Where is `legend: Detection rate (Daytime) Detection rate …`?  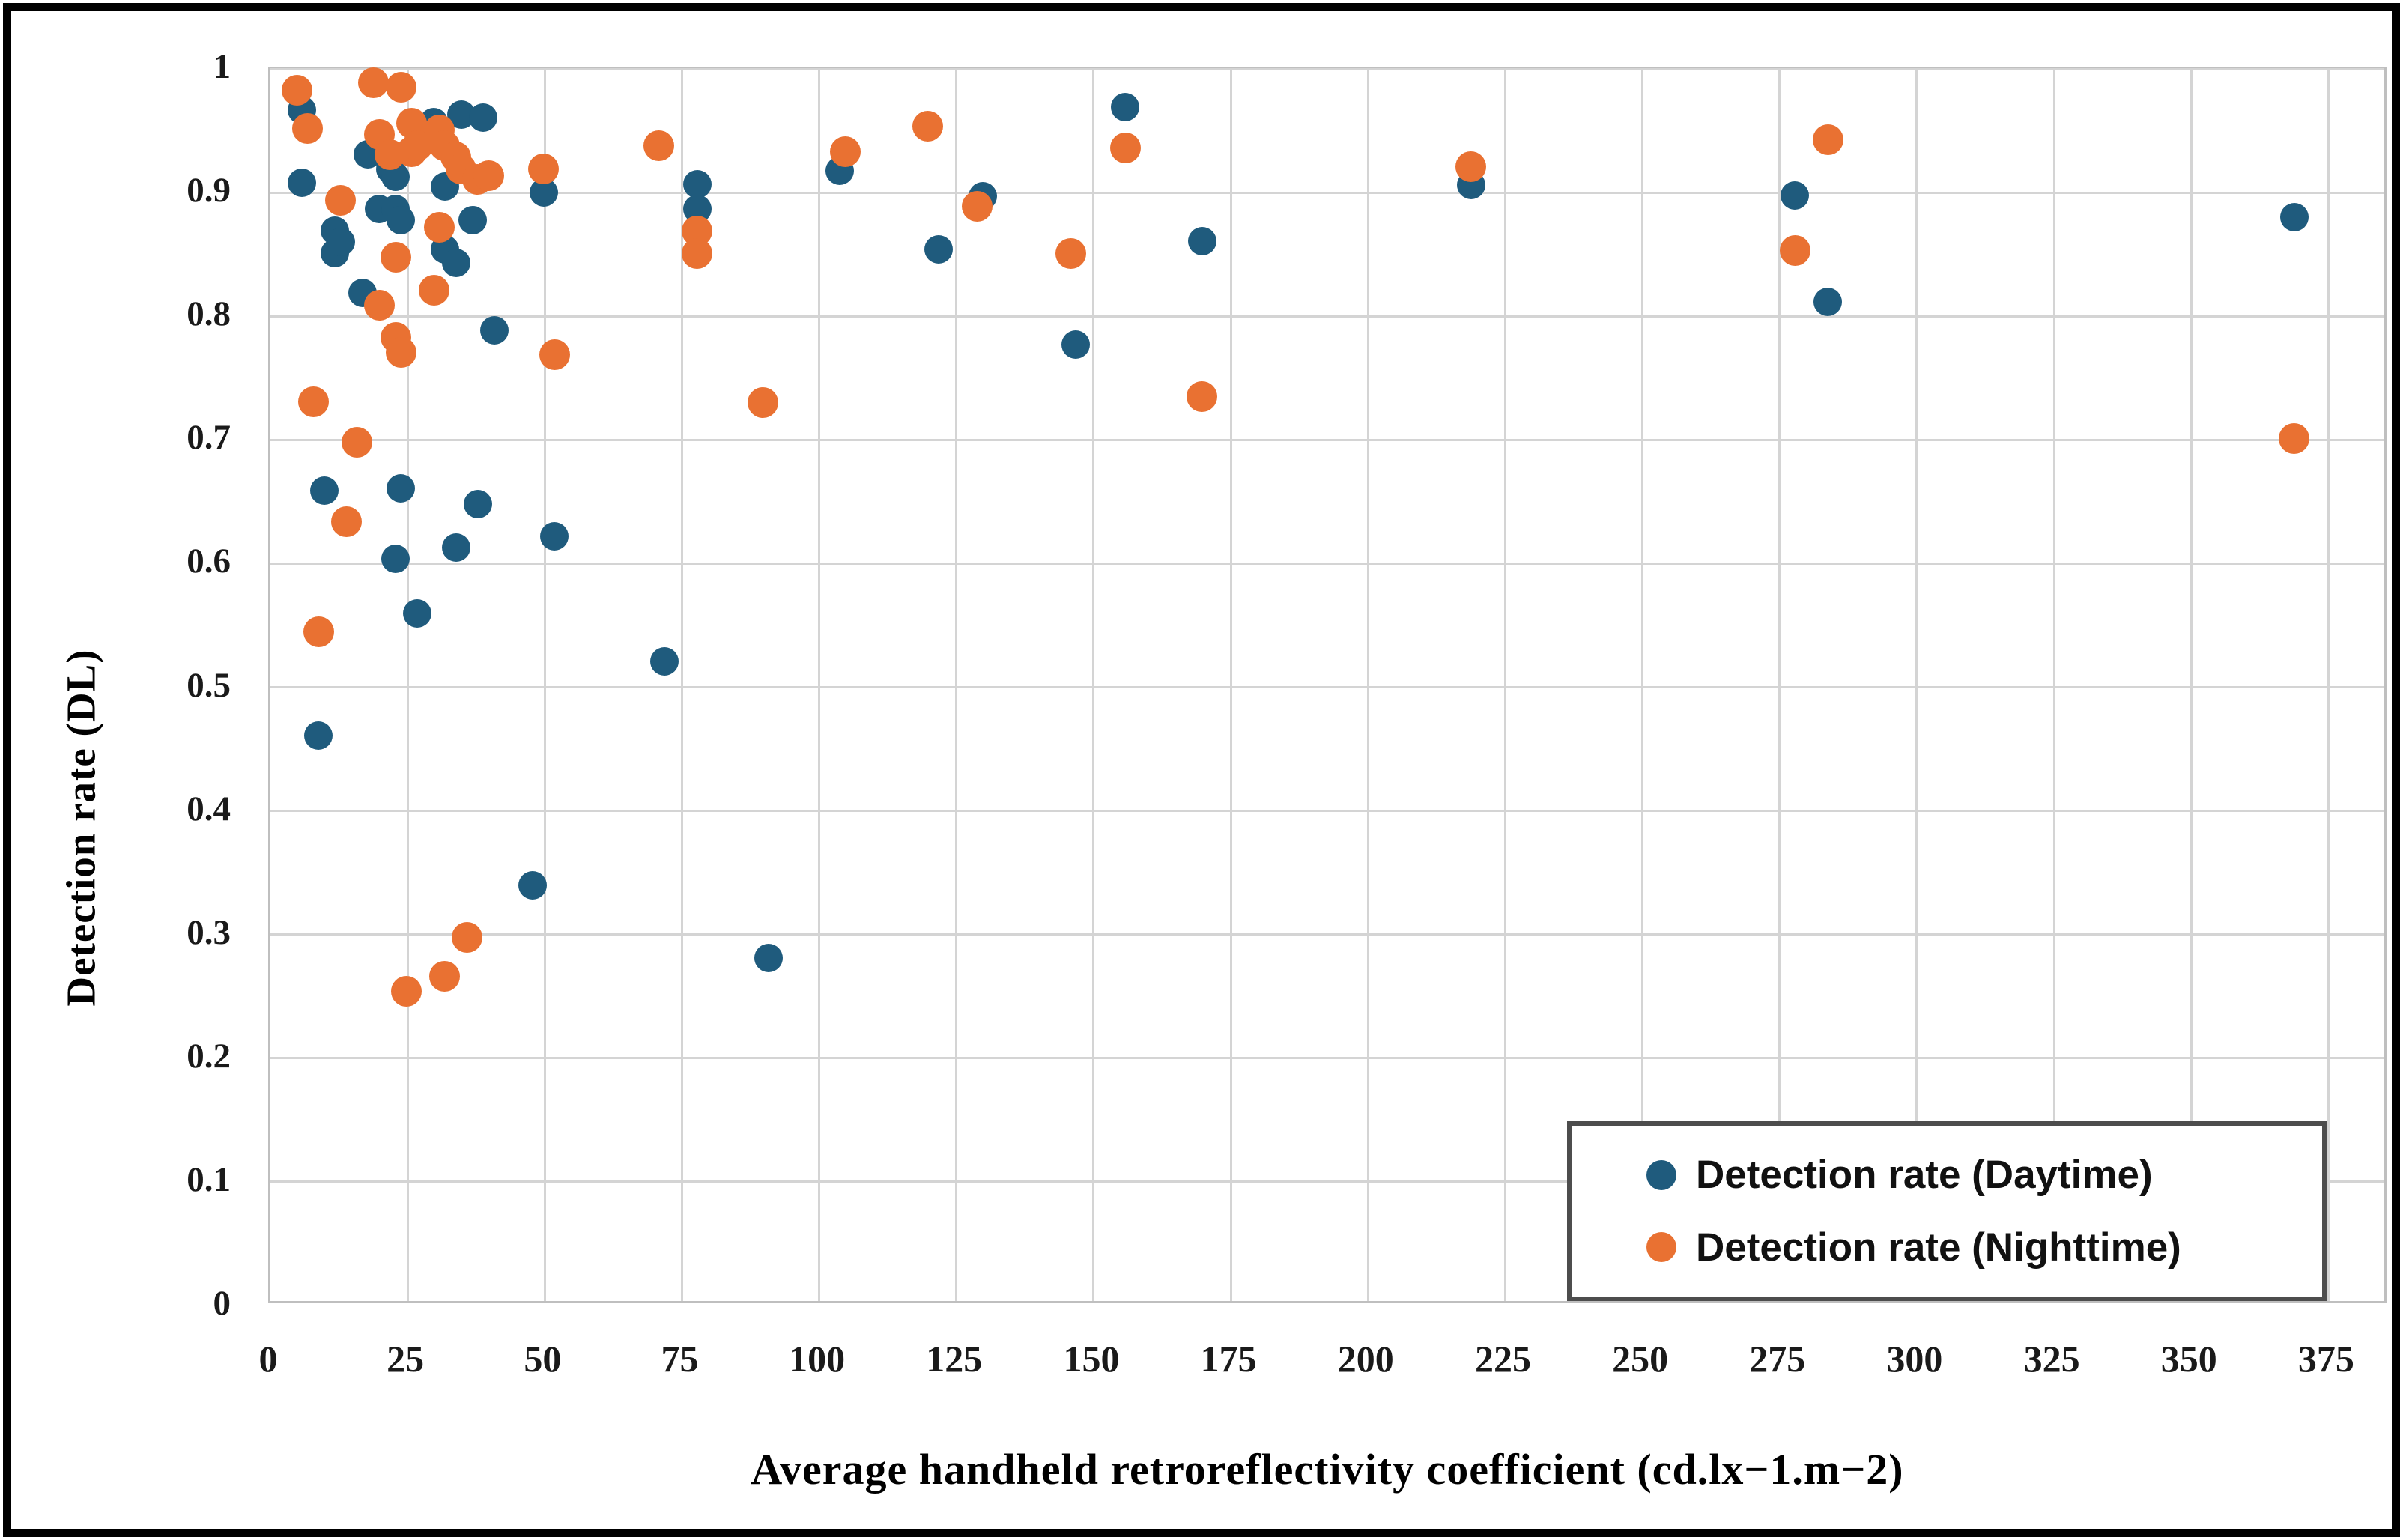
legend: Detection rate (Daytime) Detection rate … is located at coordinates (1947, 1211).